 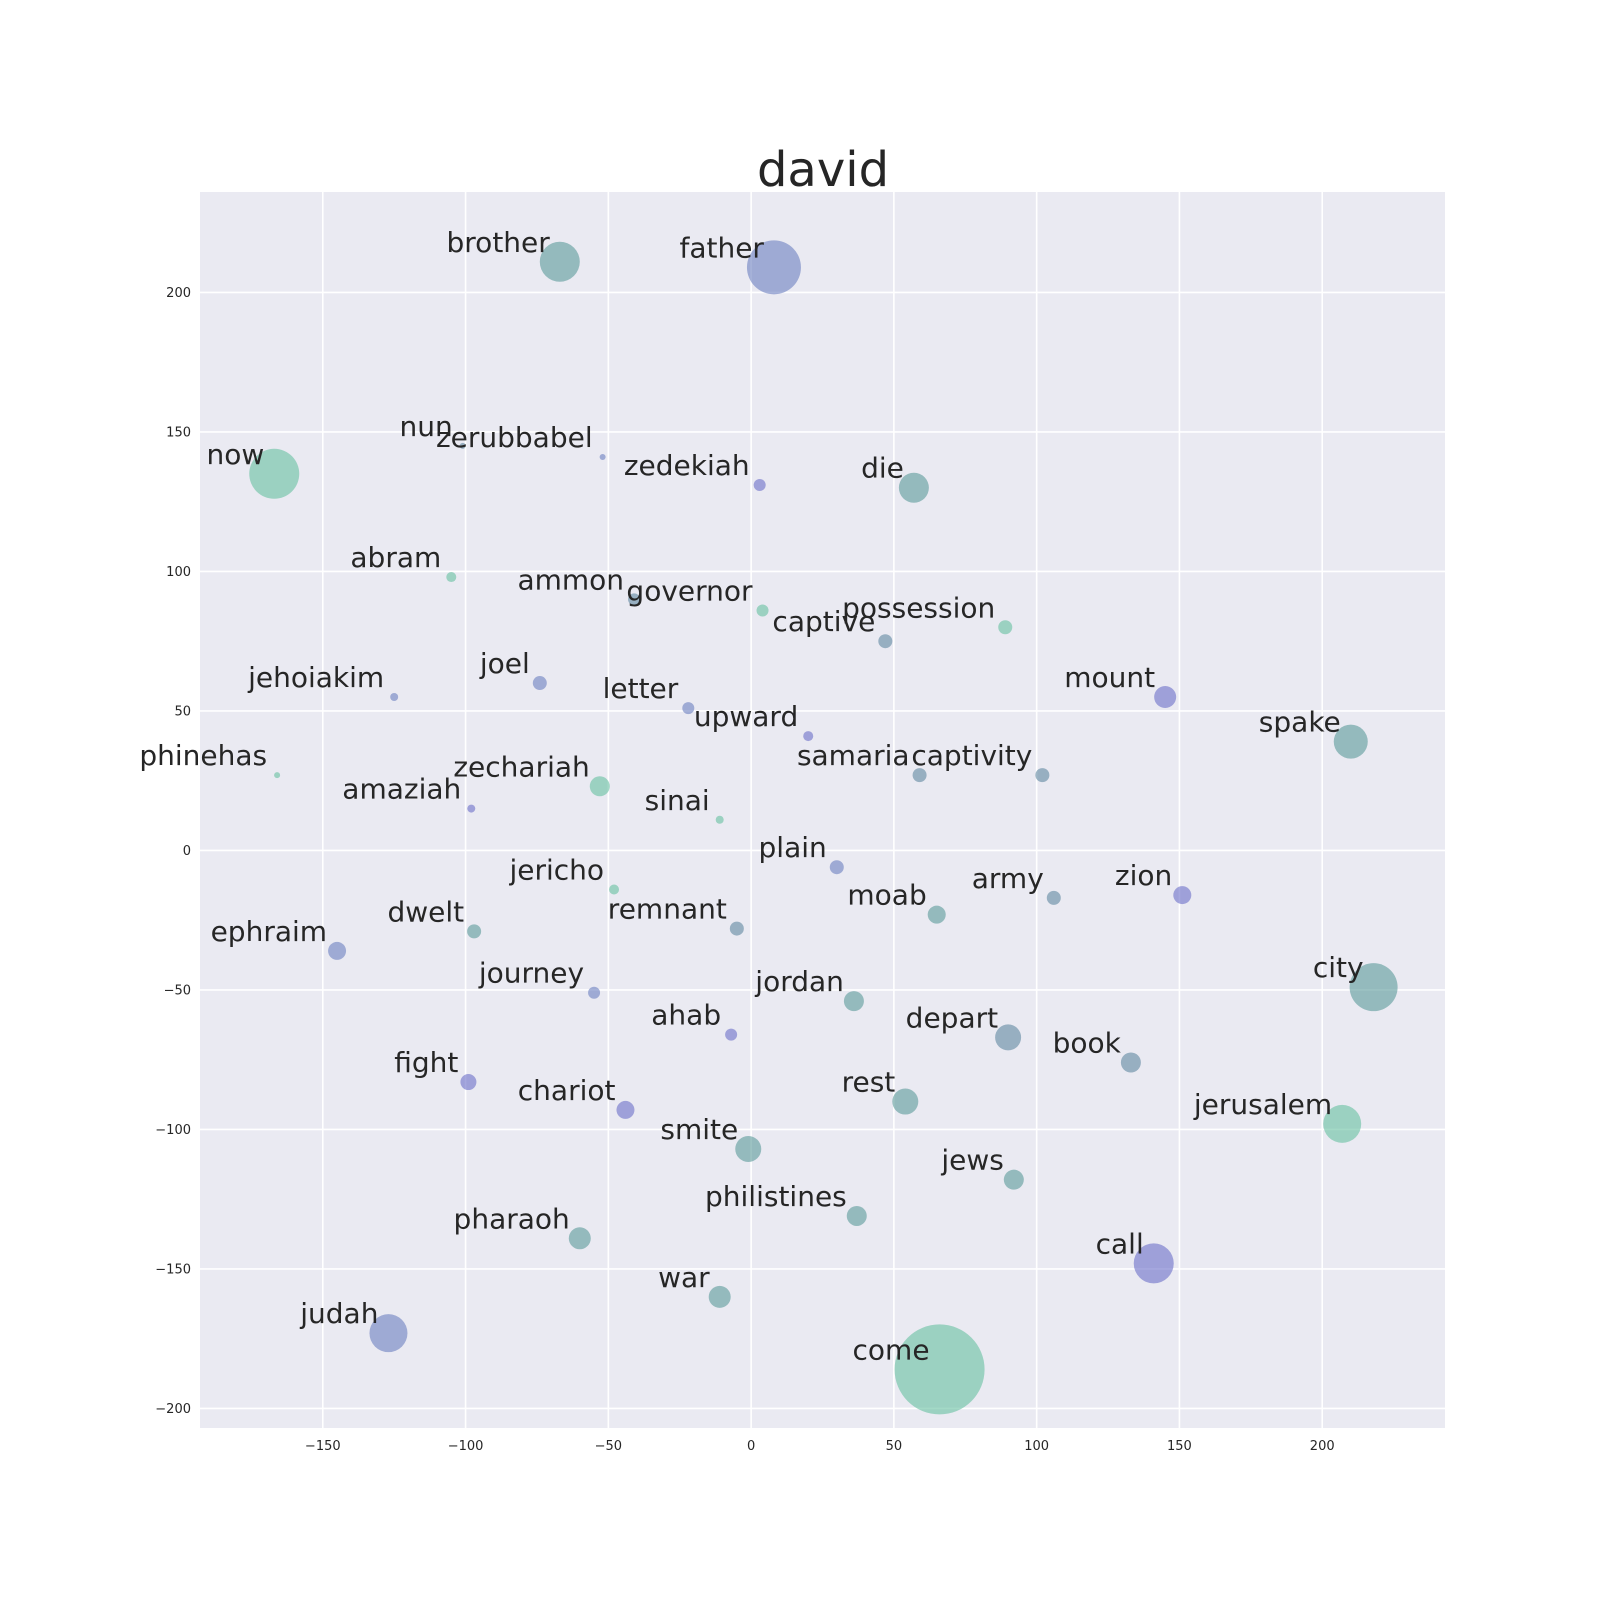 What do you see at coordinates (178, 293) in the screenshot?
I see `y-tick-label: 200` at bounding box center [178, 293].